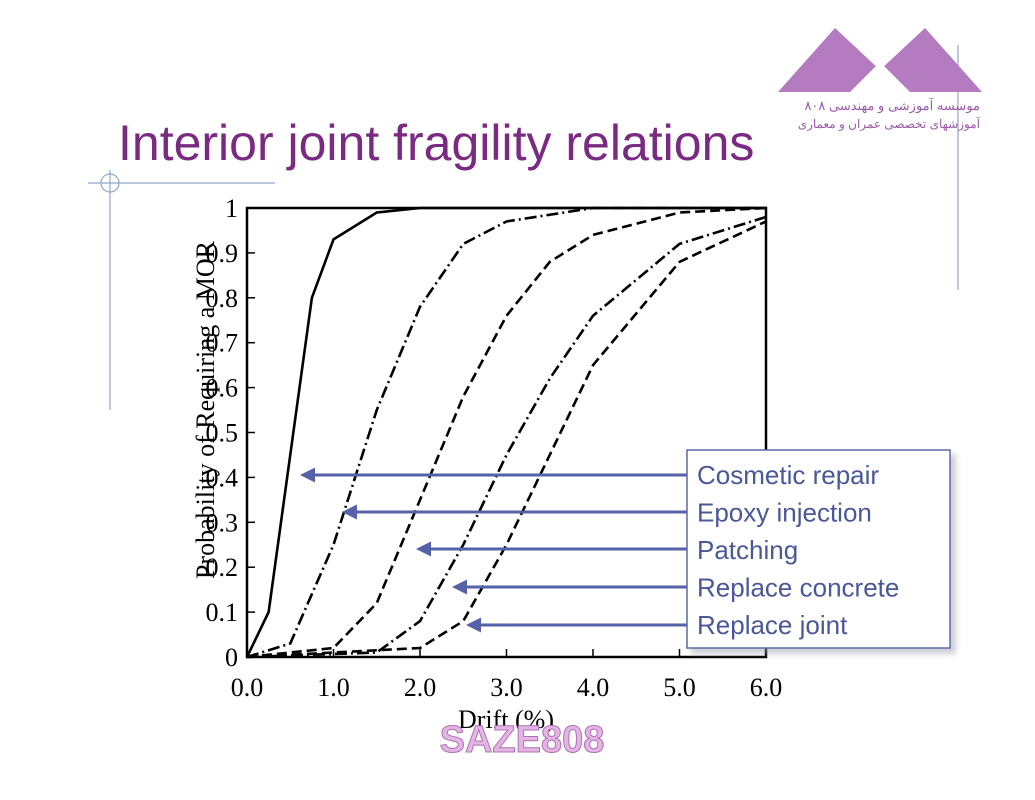  Describe the element at coordinates (247, 687) in the screenshot. I see `x-tick-label: 0.0` at that location.